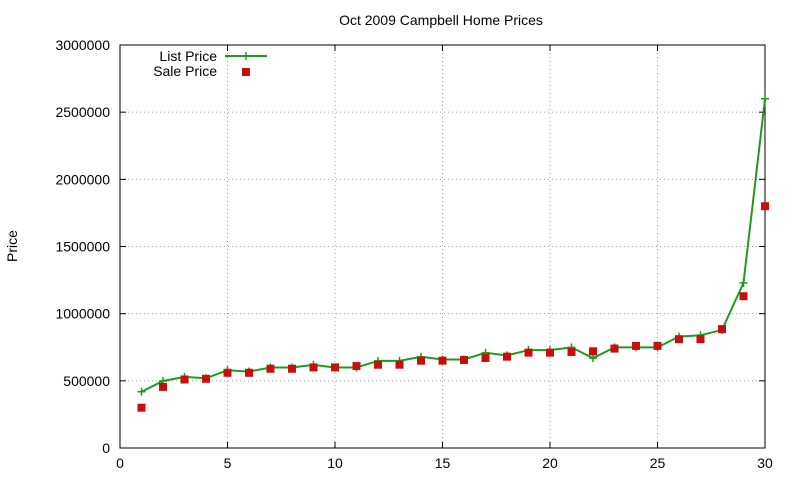 The height and width of the screenshot is (480, 800). What do you see at coordinates (12, 246) in the screenshot?
I see `y-axis-label: Price` at bounding box center [12, 246].